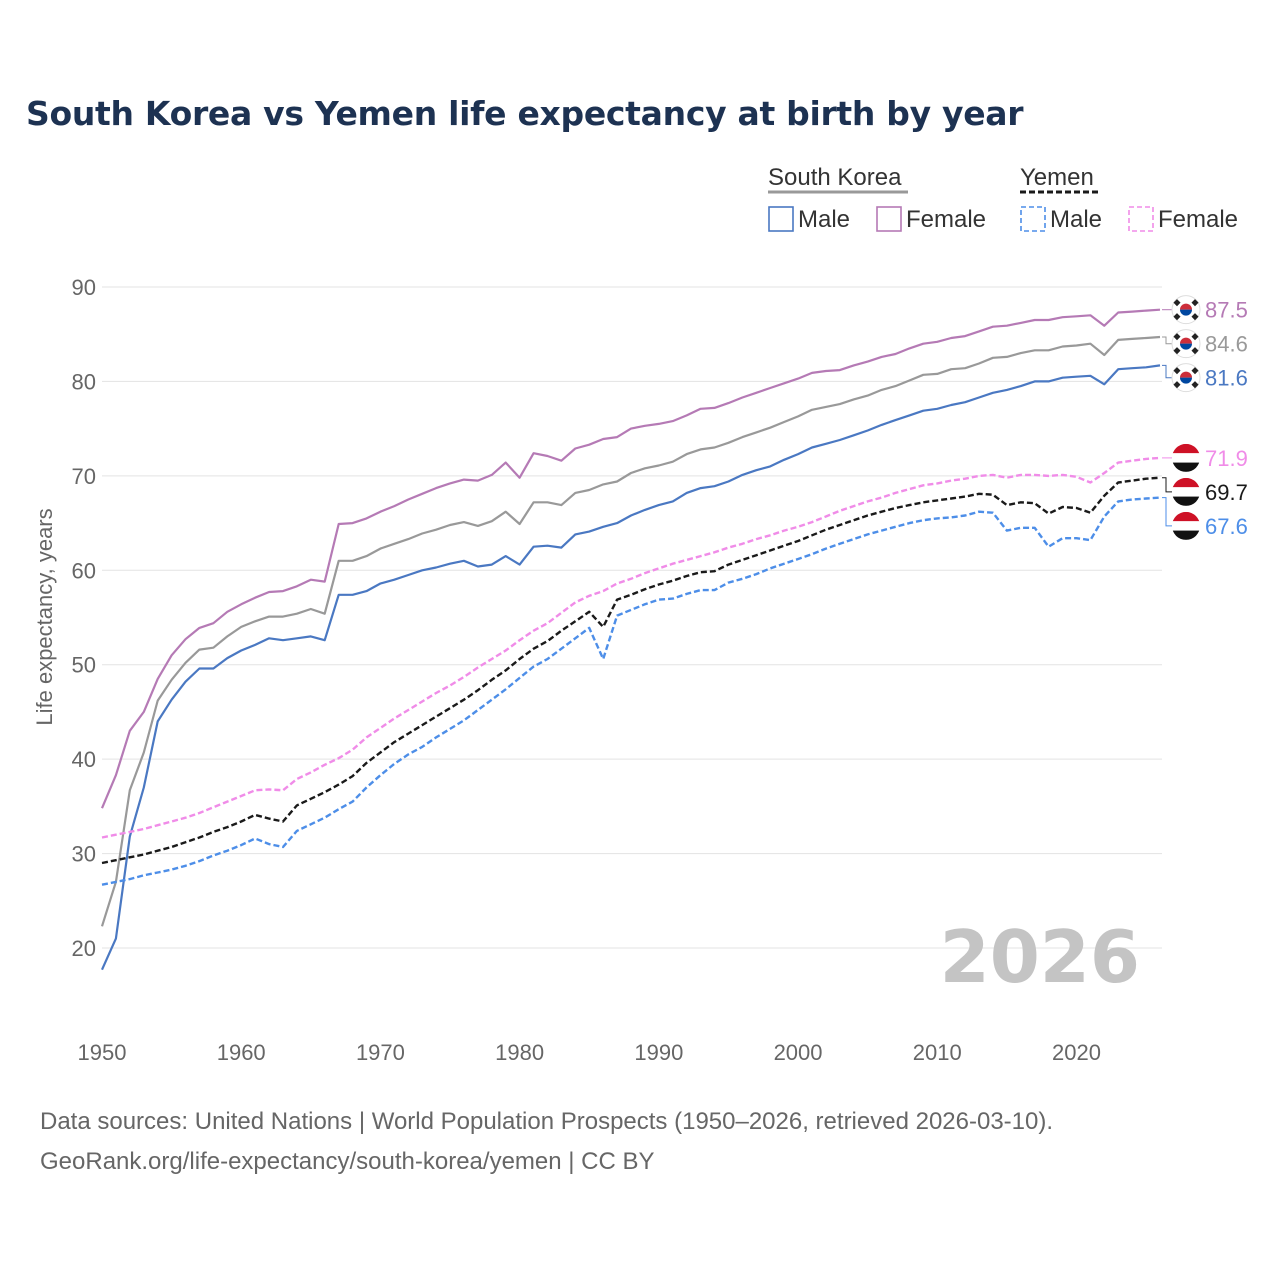 This screenshot has height=1280, width=1280. Describe the element at coordinates (519, 1052) in the screenshot. I see `x-tick-label: 1980` at that location.